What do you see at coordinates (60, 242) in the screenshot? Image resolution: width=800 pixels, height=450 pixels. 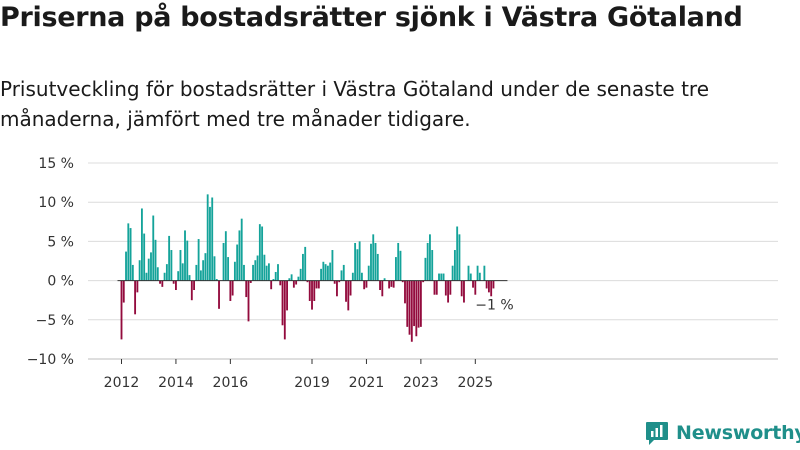 I see `y-tick-label: 5 %` at bounding box center [60, 242].